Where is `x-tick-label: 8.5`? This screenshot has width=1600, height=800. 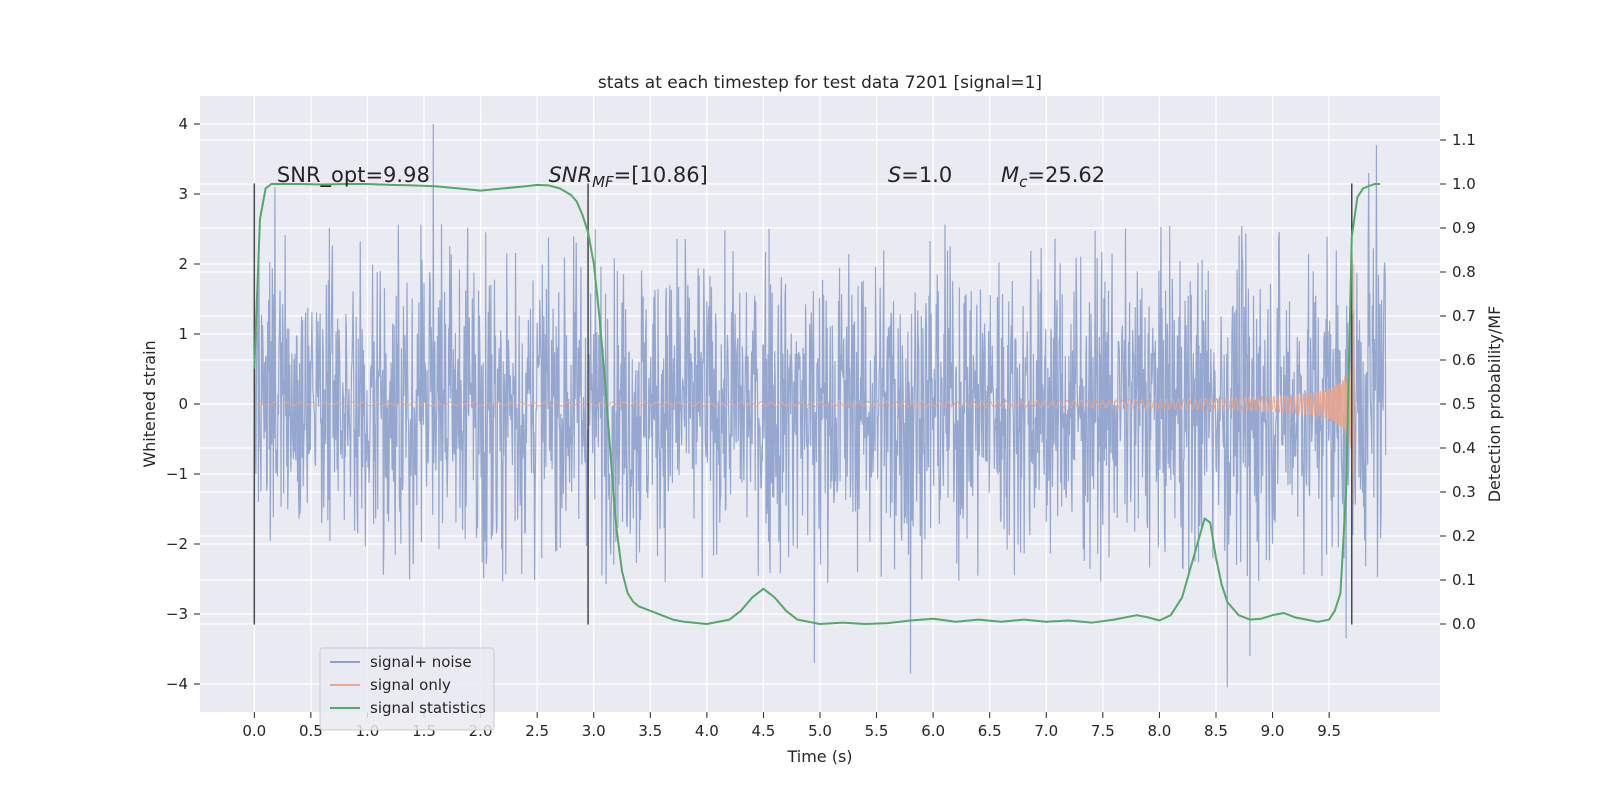
x-tick-label: 8.5 is located at coordinates (1216, 731).